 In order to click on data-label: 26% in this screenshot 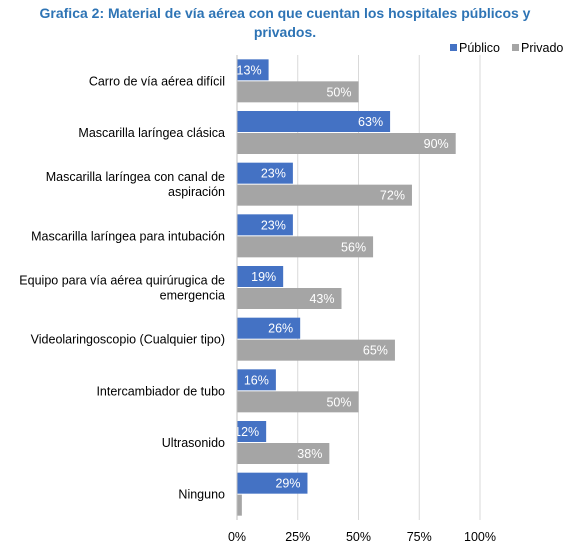, I will do `click(280, 329)`.